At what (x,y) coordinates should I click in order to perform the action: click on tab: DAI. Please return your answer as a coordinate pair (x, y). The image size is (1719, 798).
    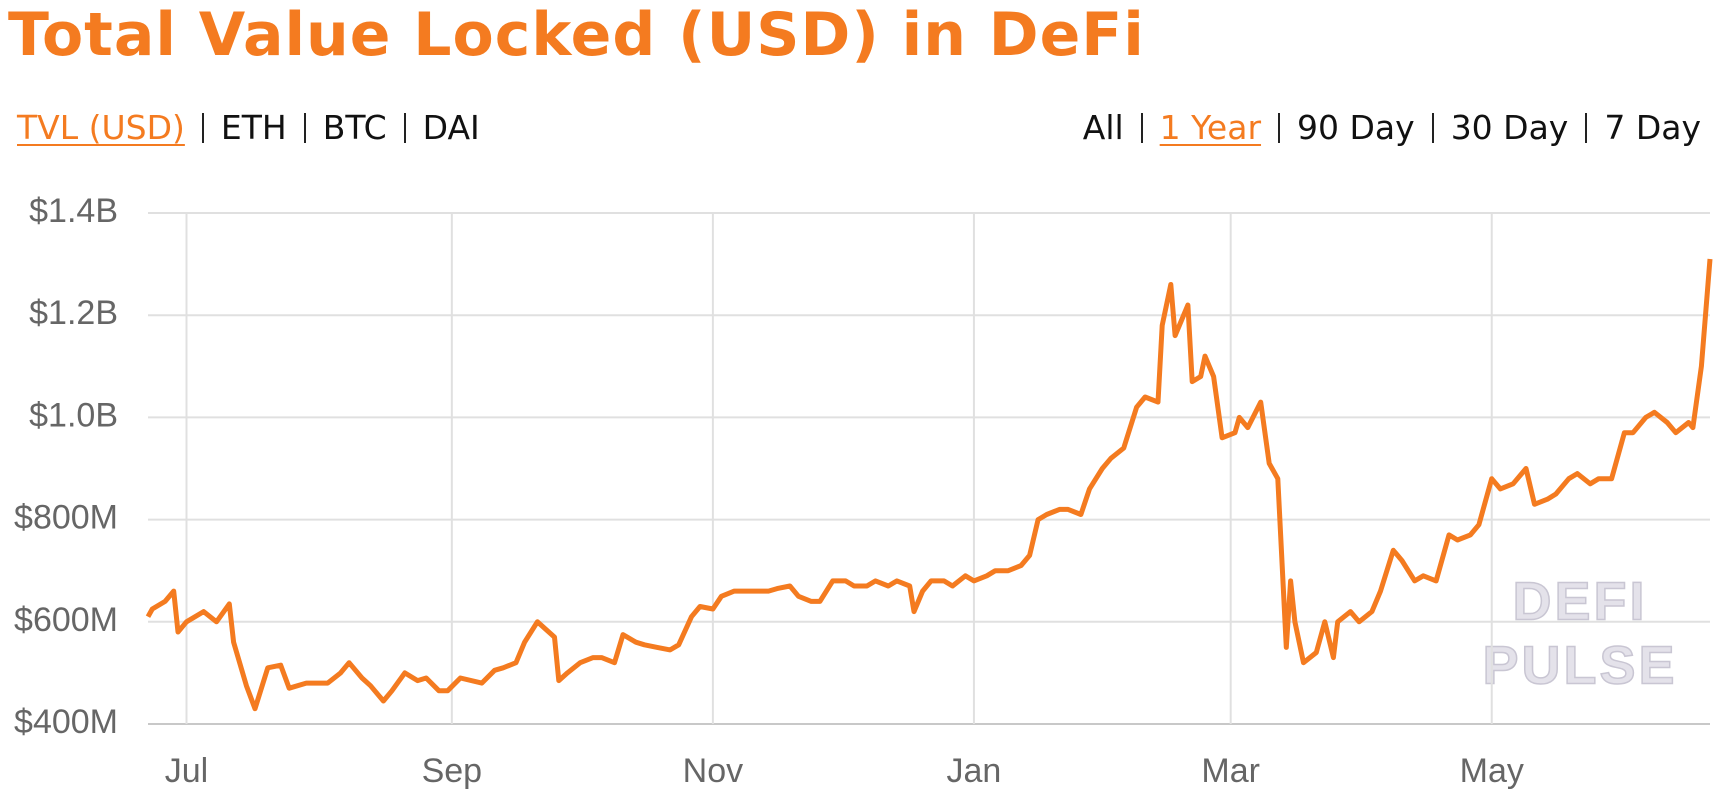
    Looking at the image, I should click on (451, 127).